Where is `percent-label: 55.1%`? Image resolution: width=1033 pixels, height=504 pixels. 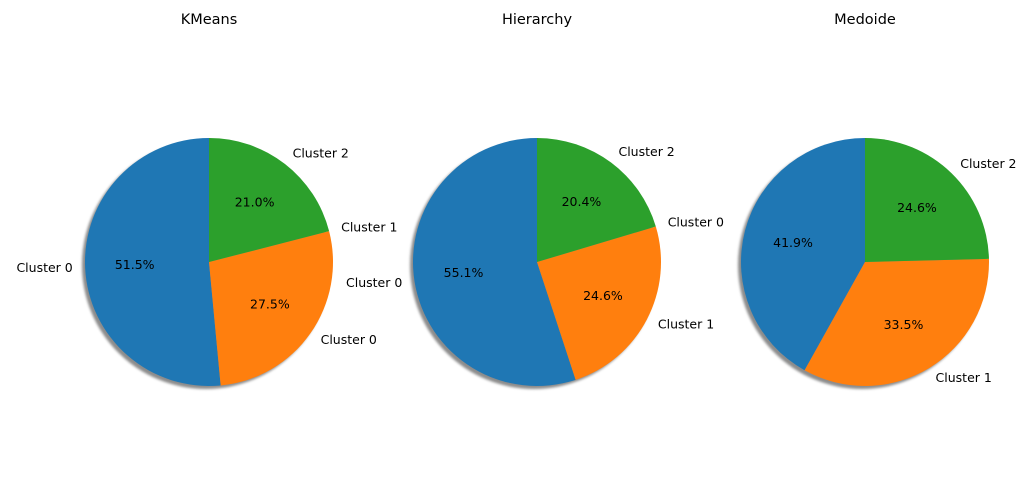
percent-label: 55.1% is located at coordinates (464, 272).